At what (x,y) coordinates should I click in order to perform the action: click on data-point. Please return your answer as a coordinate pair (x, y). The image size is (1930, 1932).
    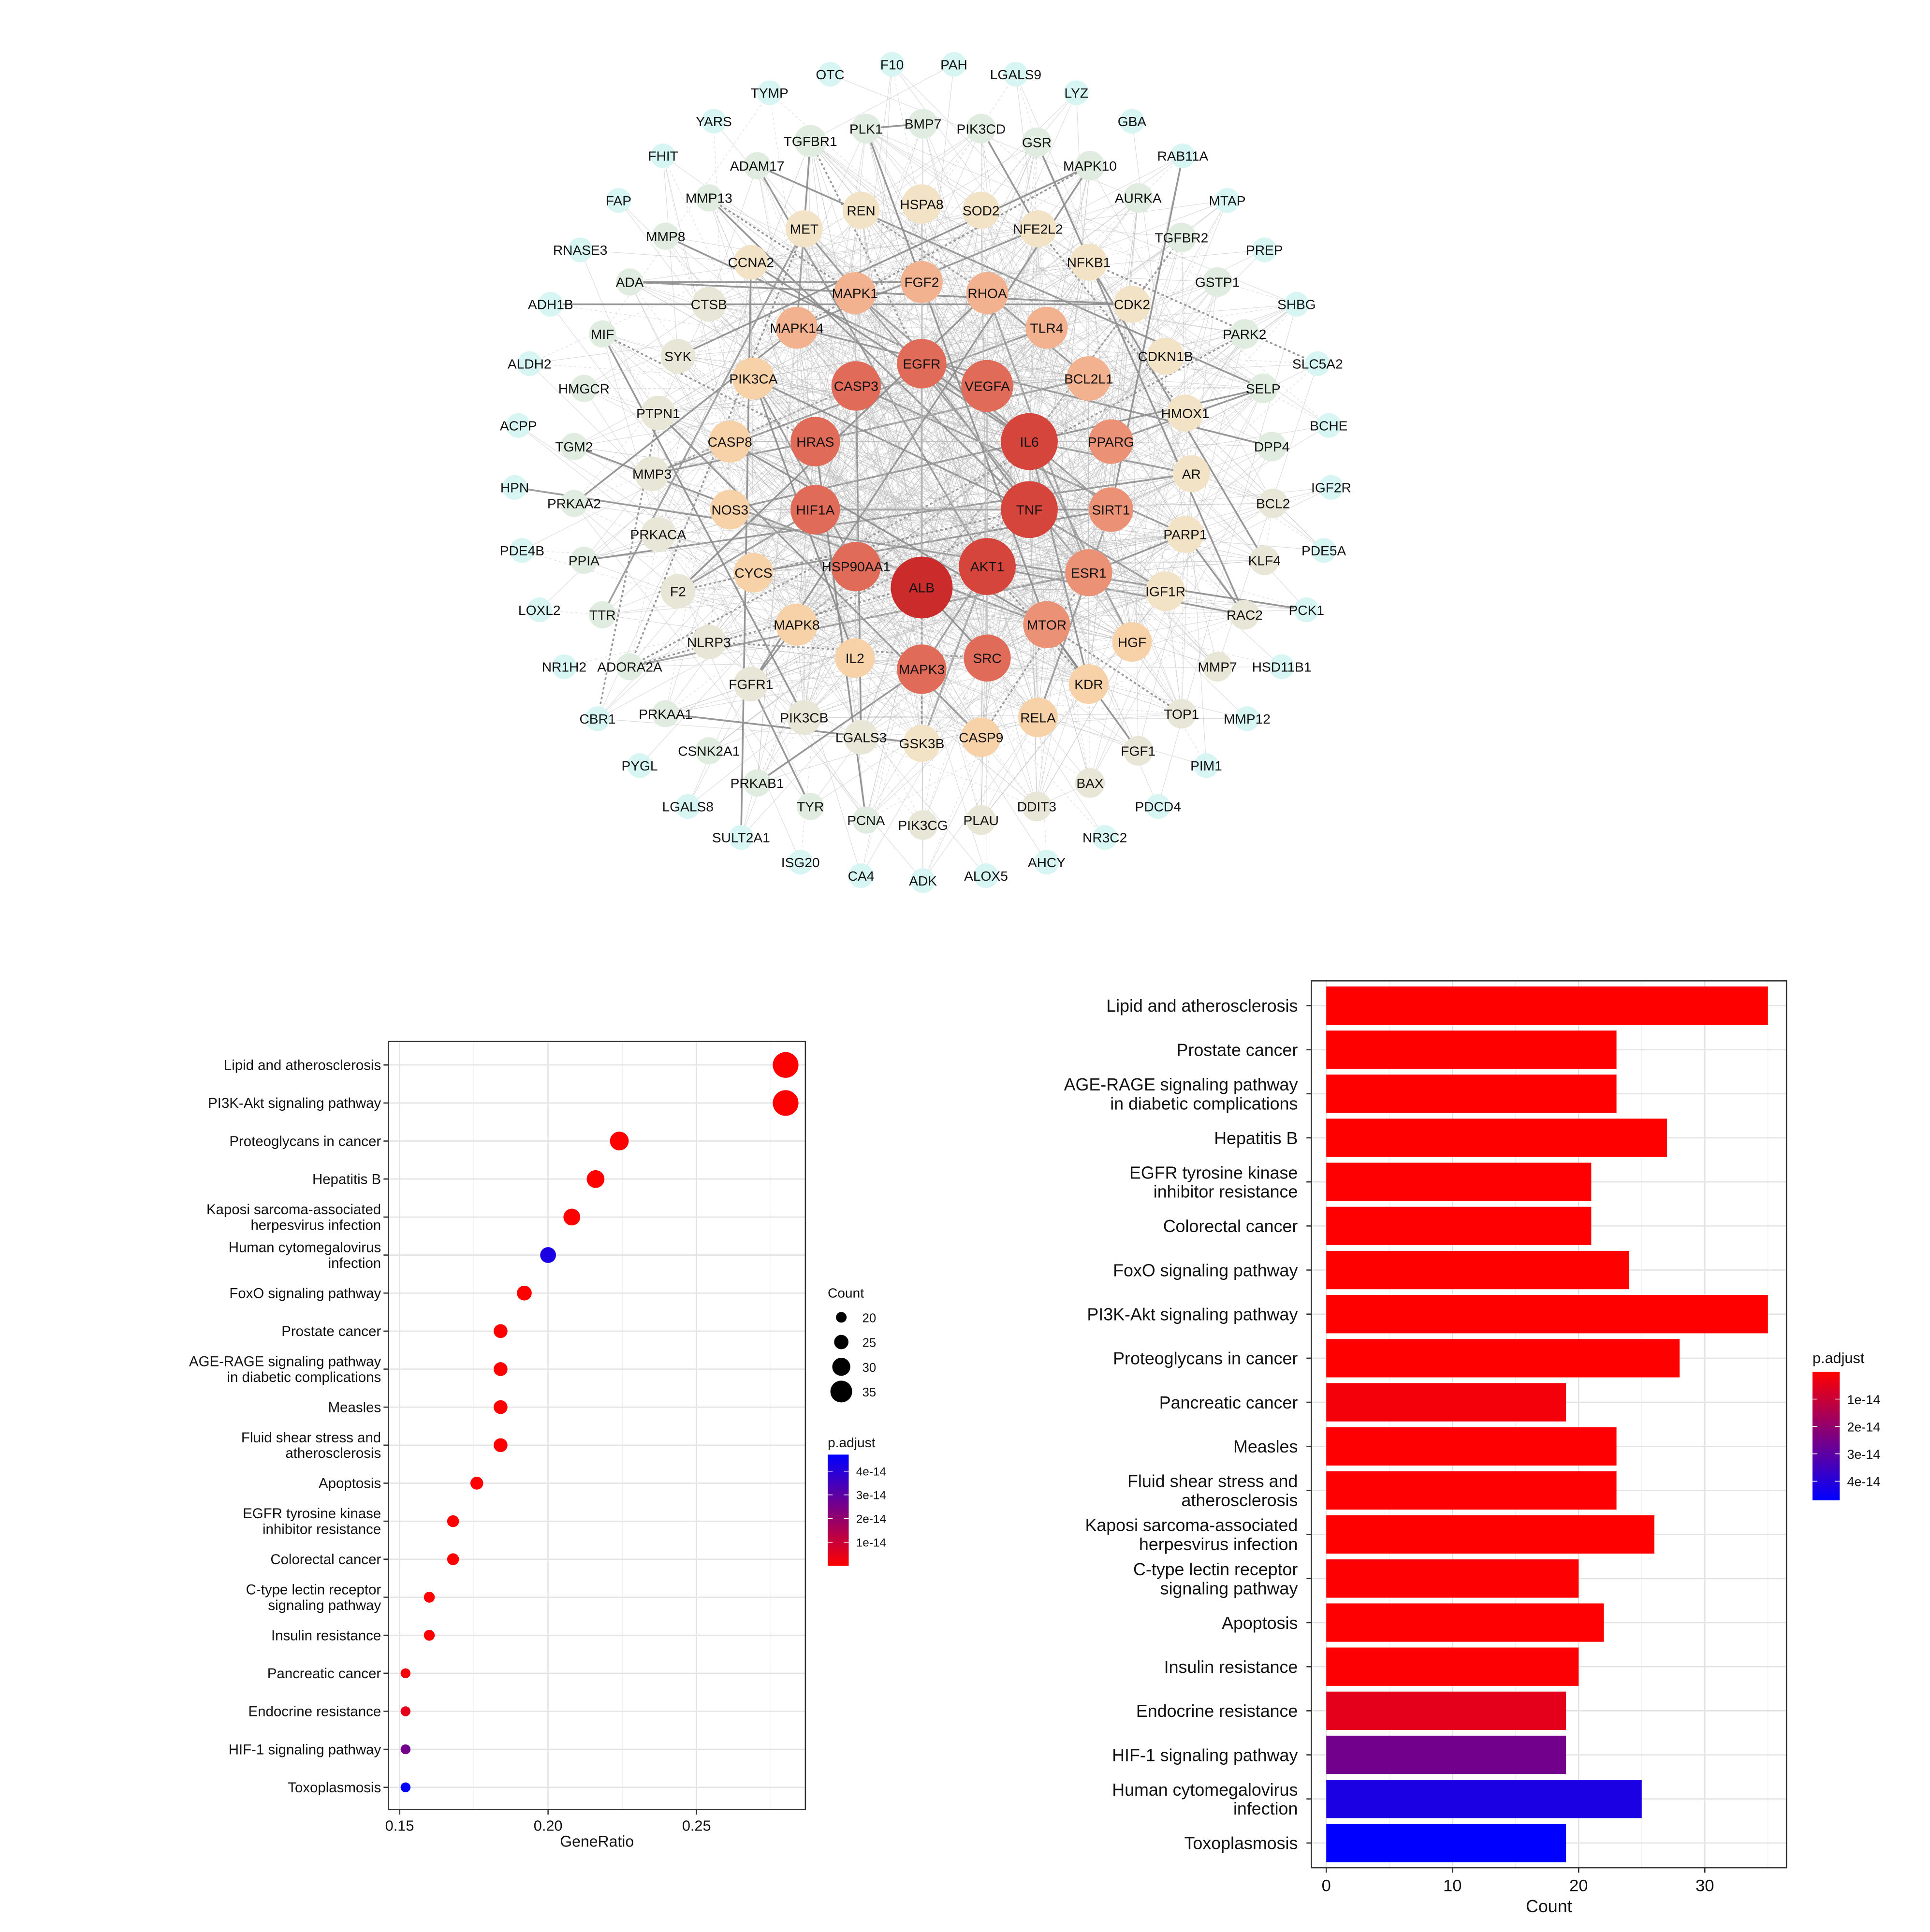
    Looking at the image, I should click on (572, 1217).